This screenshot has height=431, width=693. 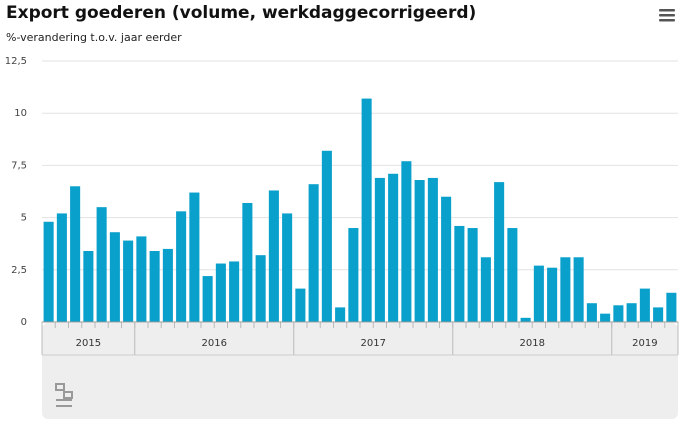 I want to click on y-tick-label: 2,5, so click(x=19, y=270).